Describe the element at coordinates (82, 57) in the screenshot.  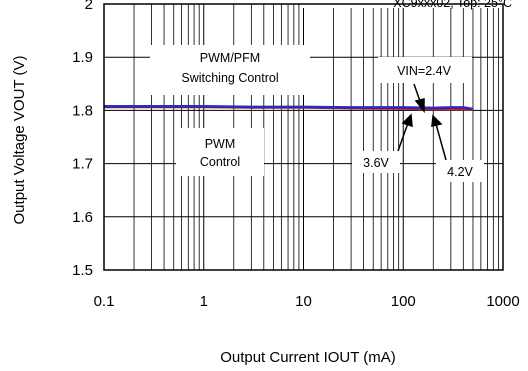
I see `y-tick-label: 1.9` at that location.